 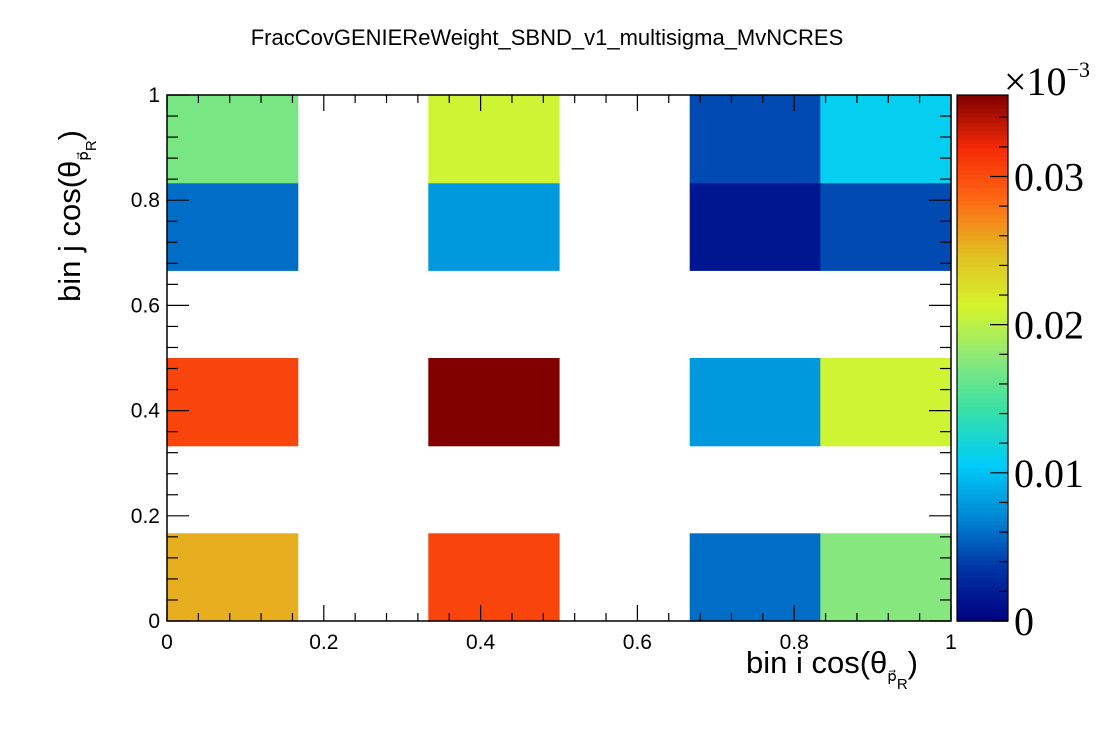 What do you see at coordinates (1078, 69) in the screenshot?
I see `colorbar-exponent-power: −3` at bounding box center [1078, 69].